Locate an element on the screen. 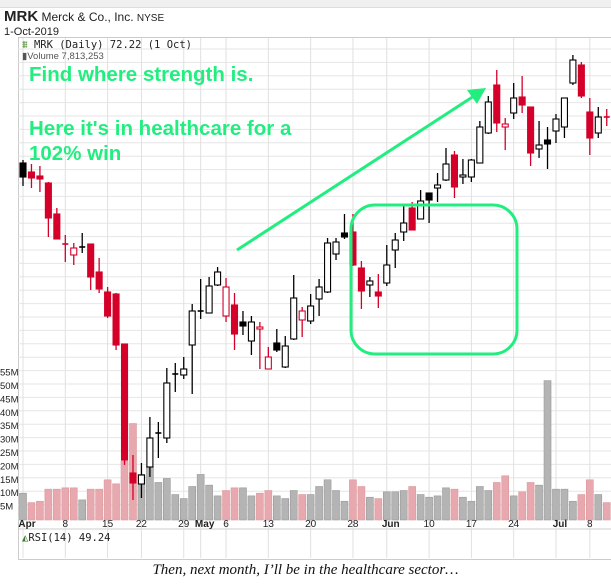 The height and width of the screenshot is (584, 611). x-tick-label: 22 is located at coordinates (142, 524).